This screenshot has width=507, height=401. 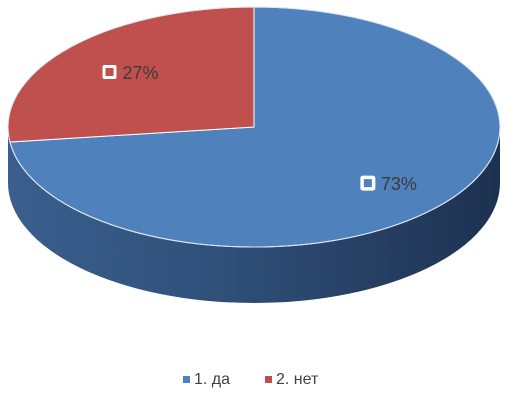 What do you see at coordinates (297, 379) in the screenshot?
I see `legend-label-net: 2. нет` at bounding box center [297, 379].